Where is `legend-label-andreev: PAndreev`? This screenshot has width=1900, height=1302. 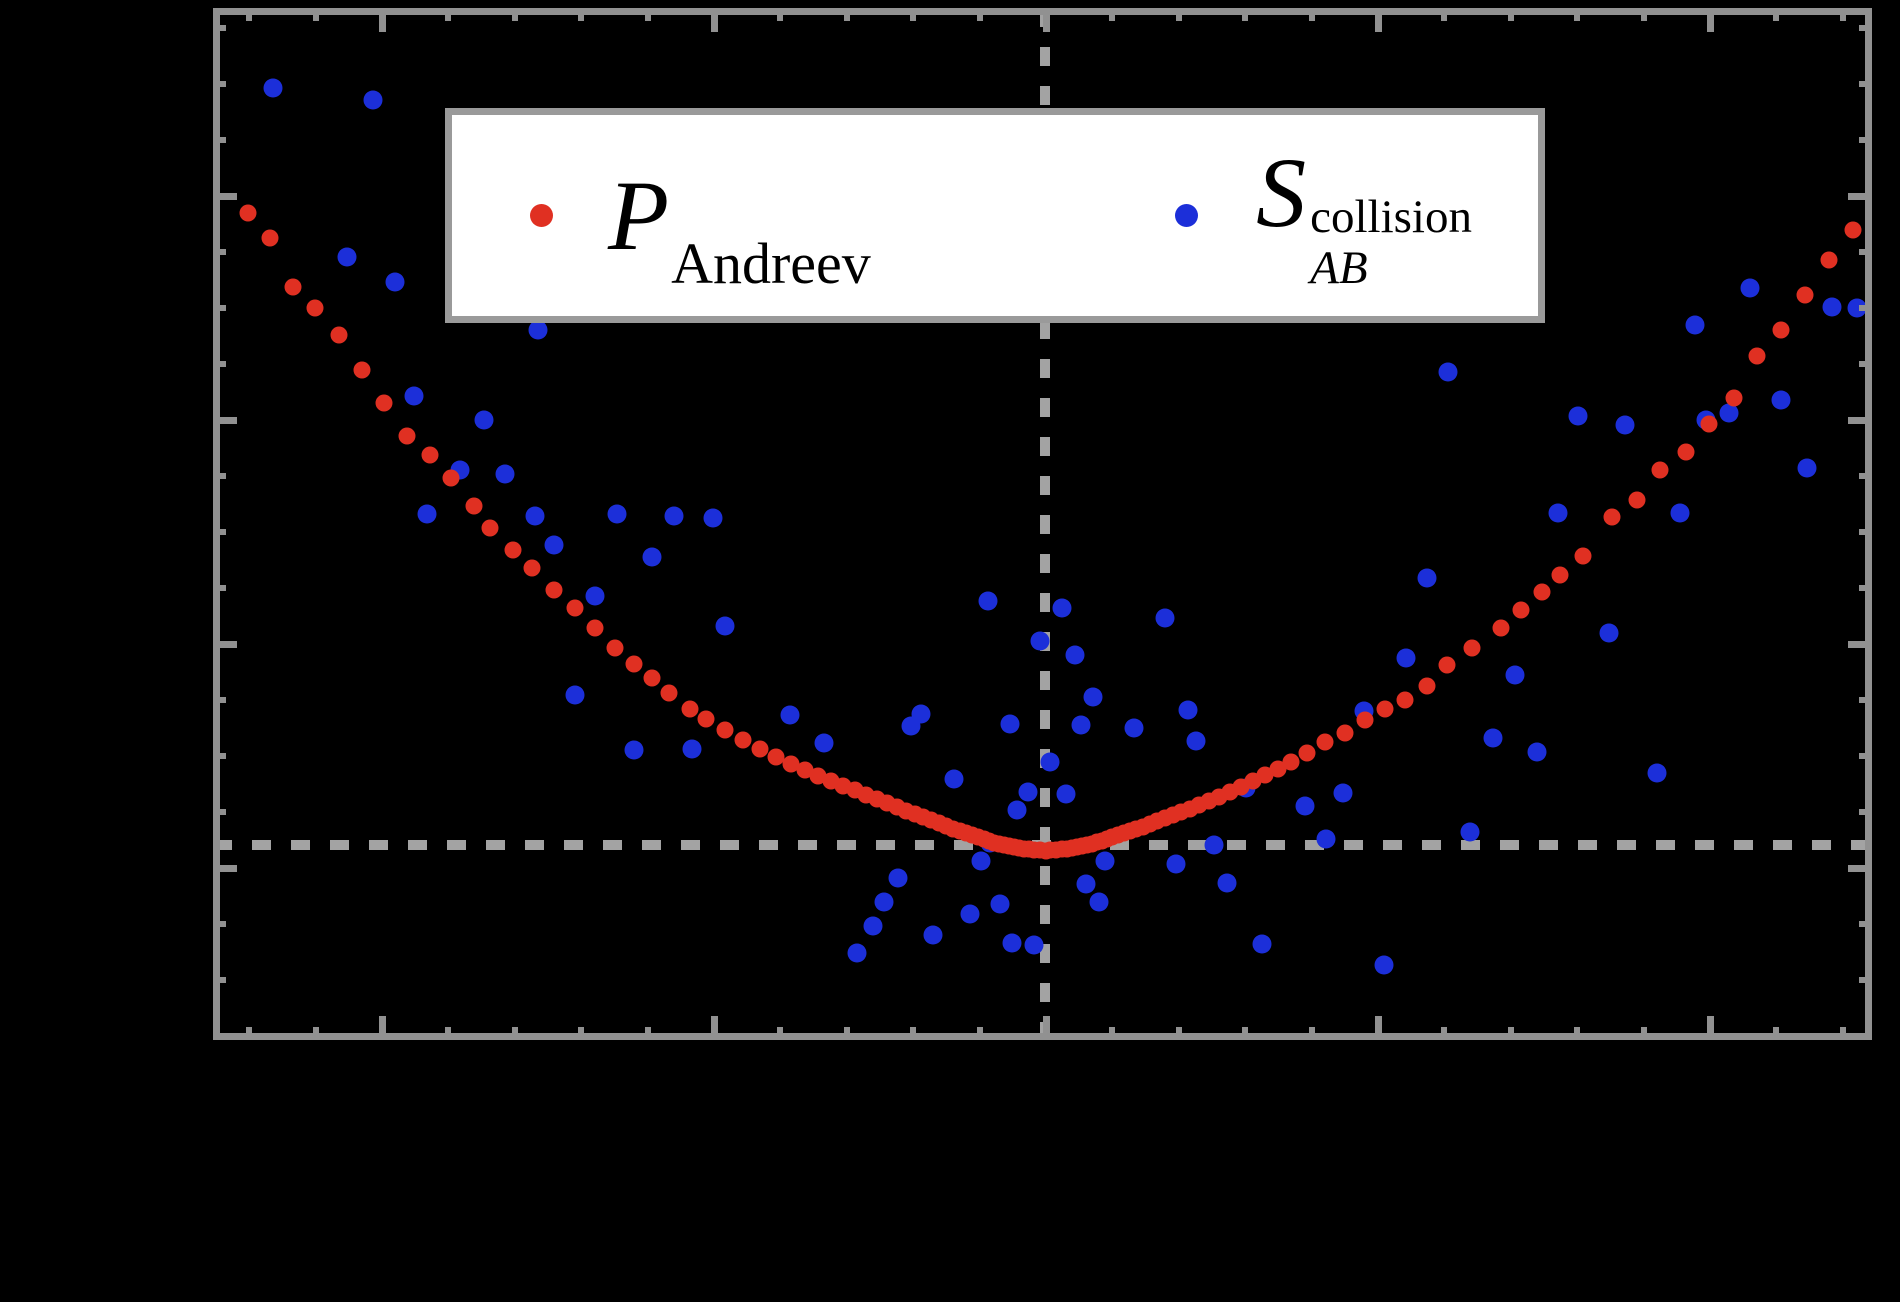 legend-label-andreev: PAndreev is located at coordinates (739, 227).